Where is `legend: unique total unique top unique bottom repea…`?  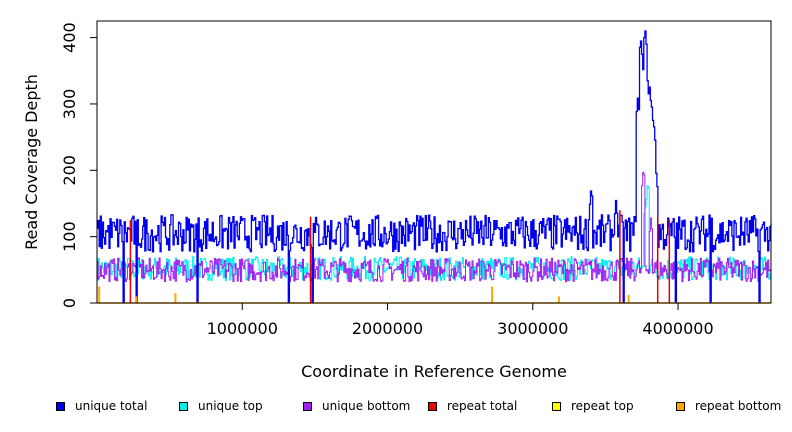
legend: unique total unique top unique bottom repea… is located at coordinates (396, 409).